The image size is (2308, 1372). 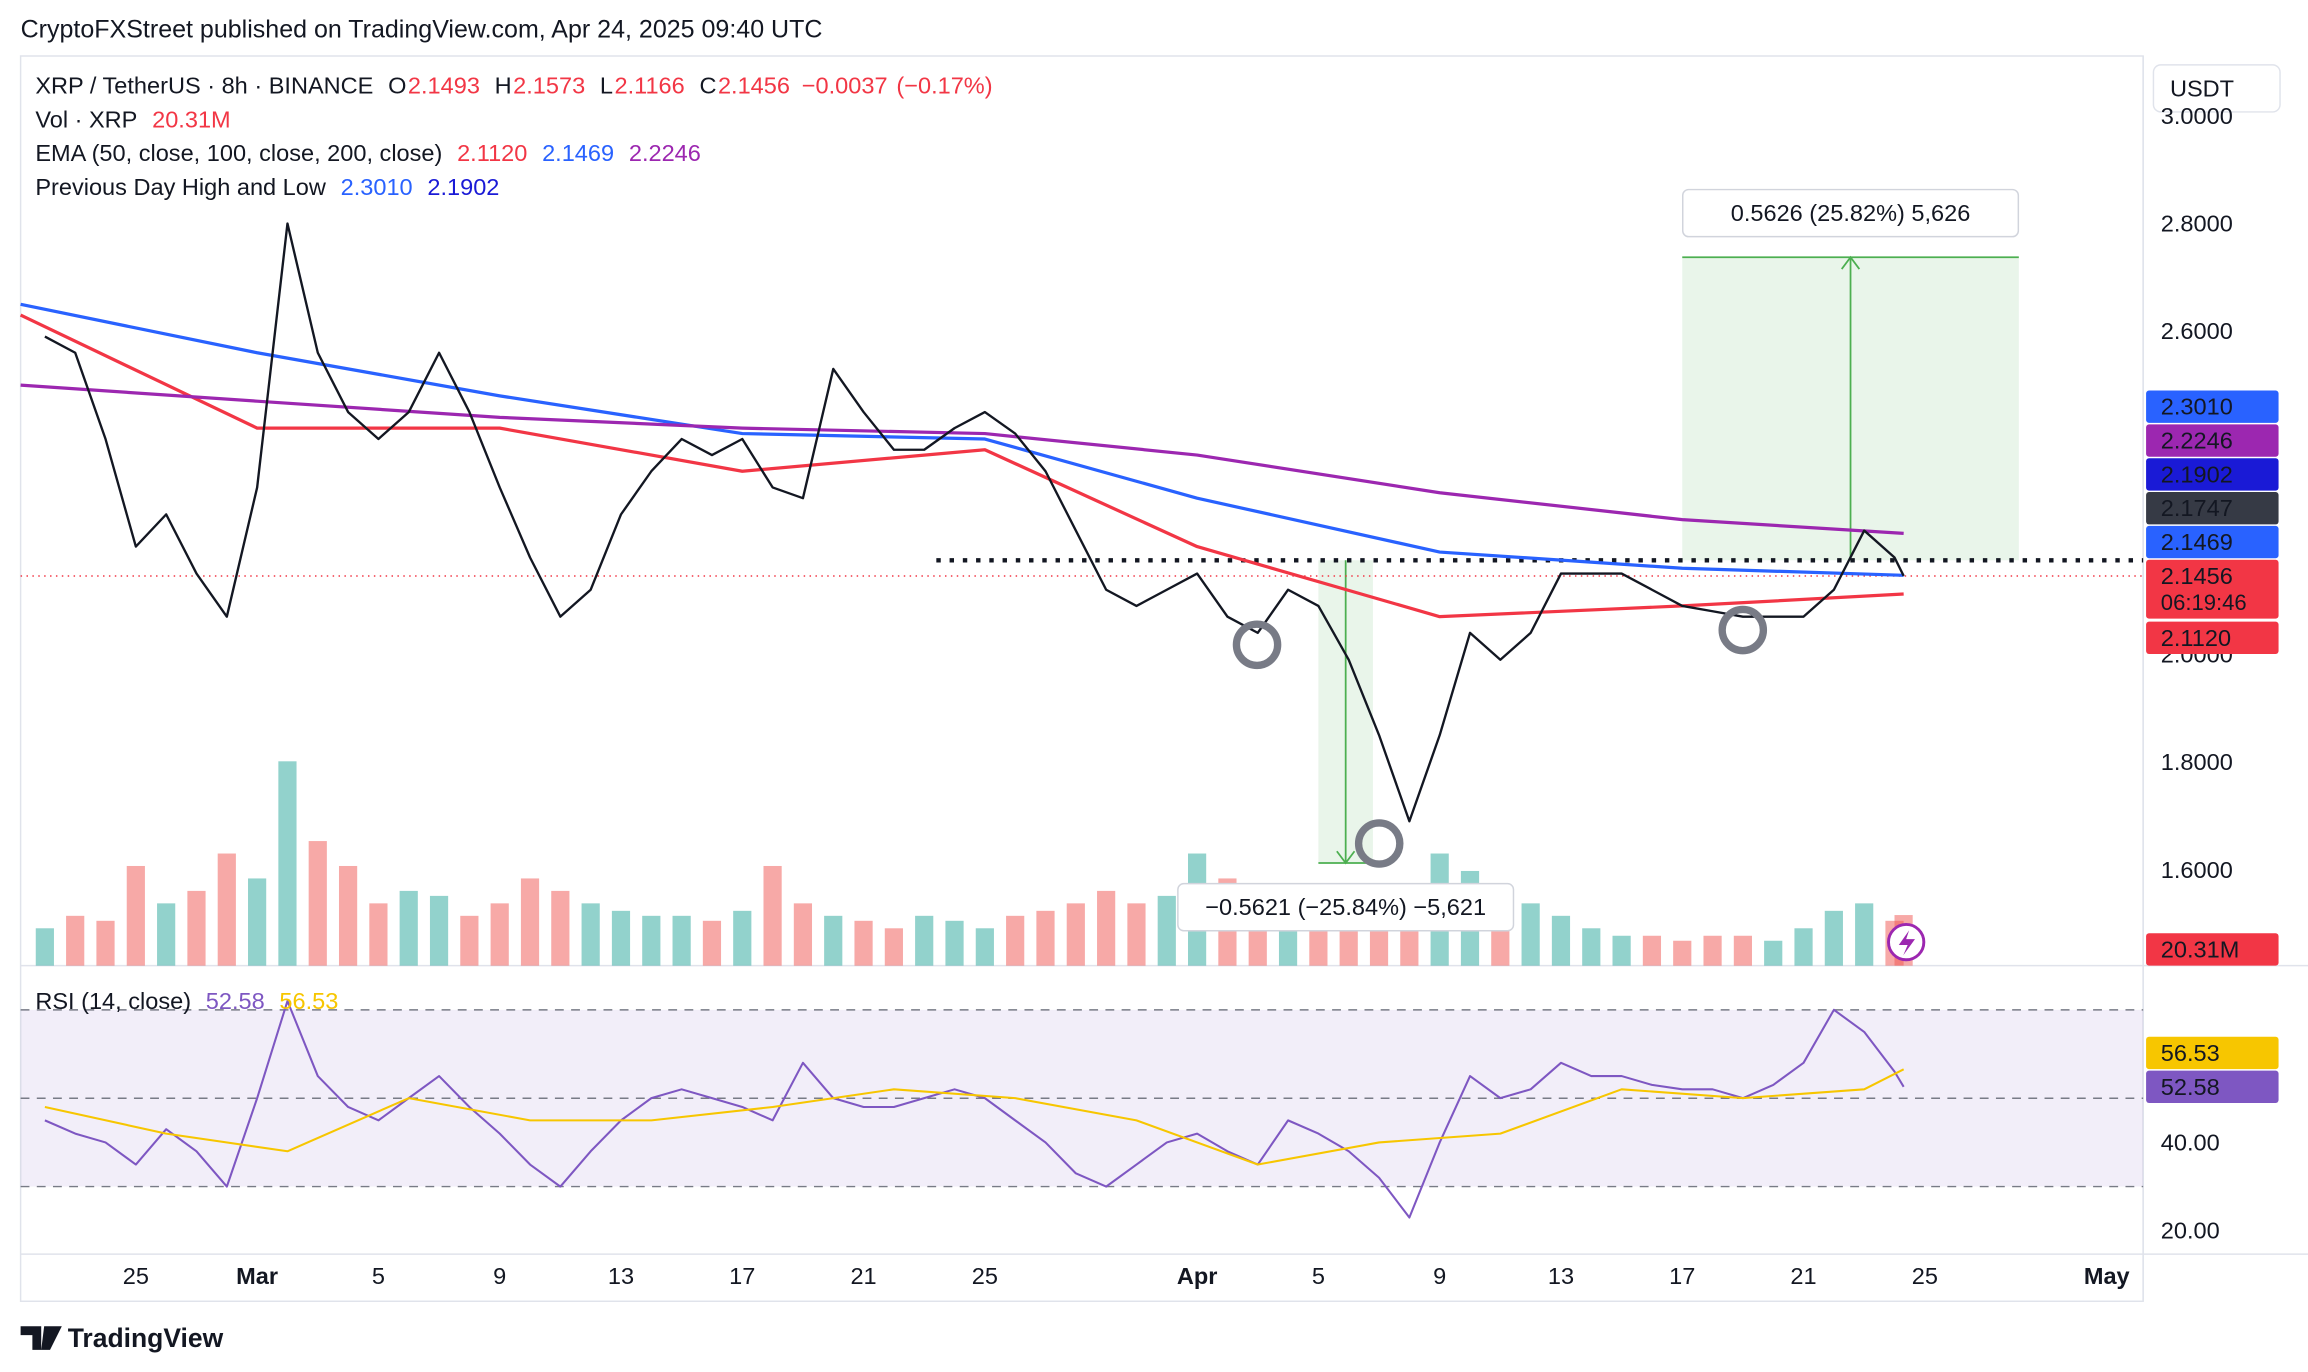 What do you see at coordinates (1318, 1276) in the screenshot?
I see `x-tick-label: 5` at bounding box center [1318, 1276].